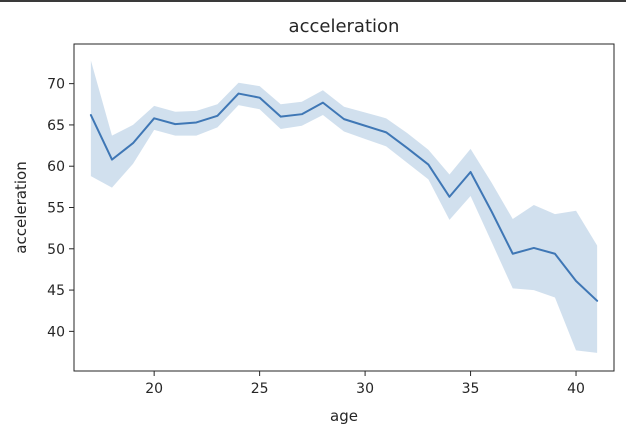 This screenshot has height=440, width=626. What do you see at coordinates (56, 167) in the screenshot?
I see `y-tick-label: 60` at bounding box center [56, 167].